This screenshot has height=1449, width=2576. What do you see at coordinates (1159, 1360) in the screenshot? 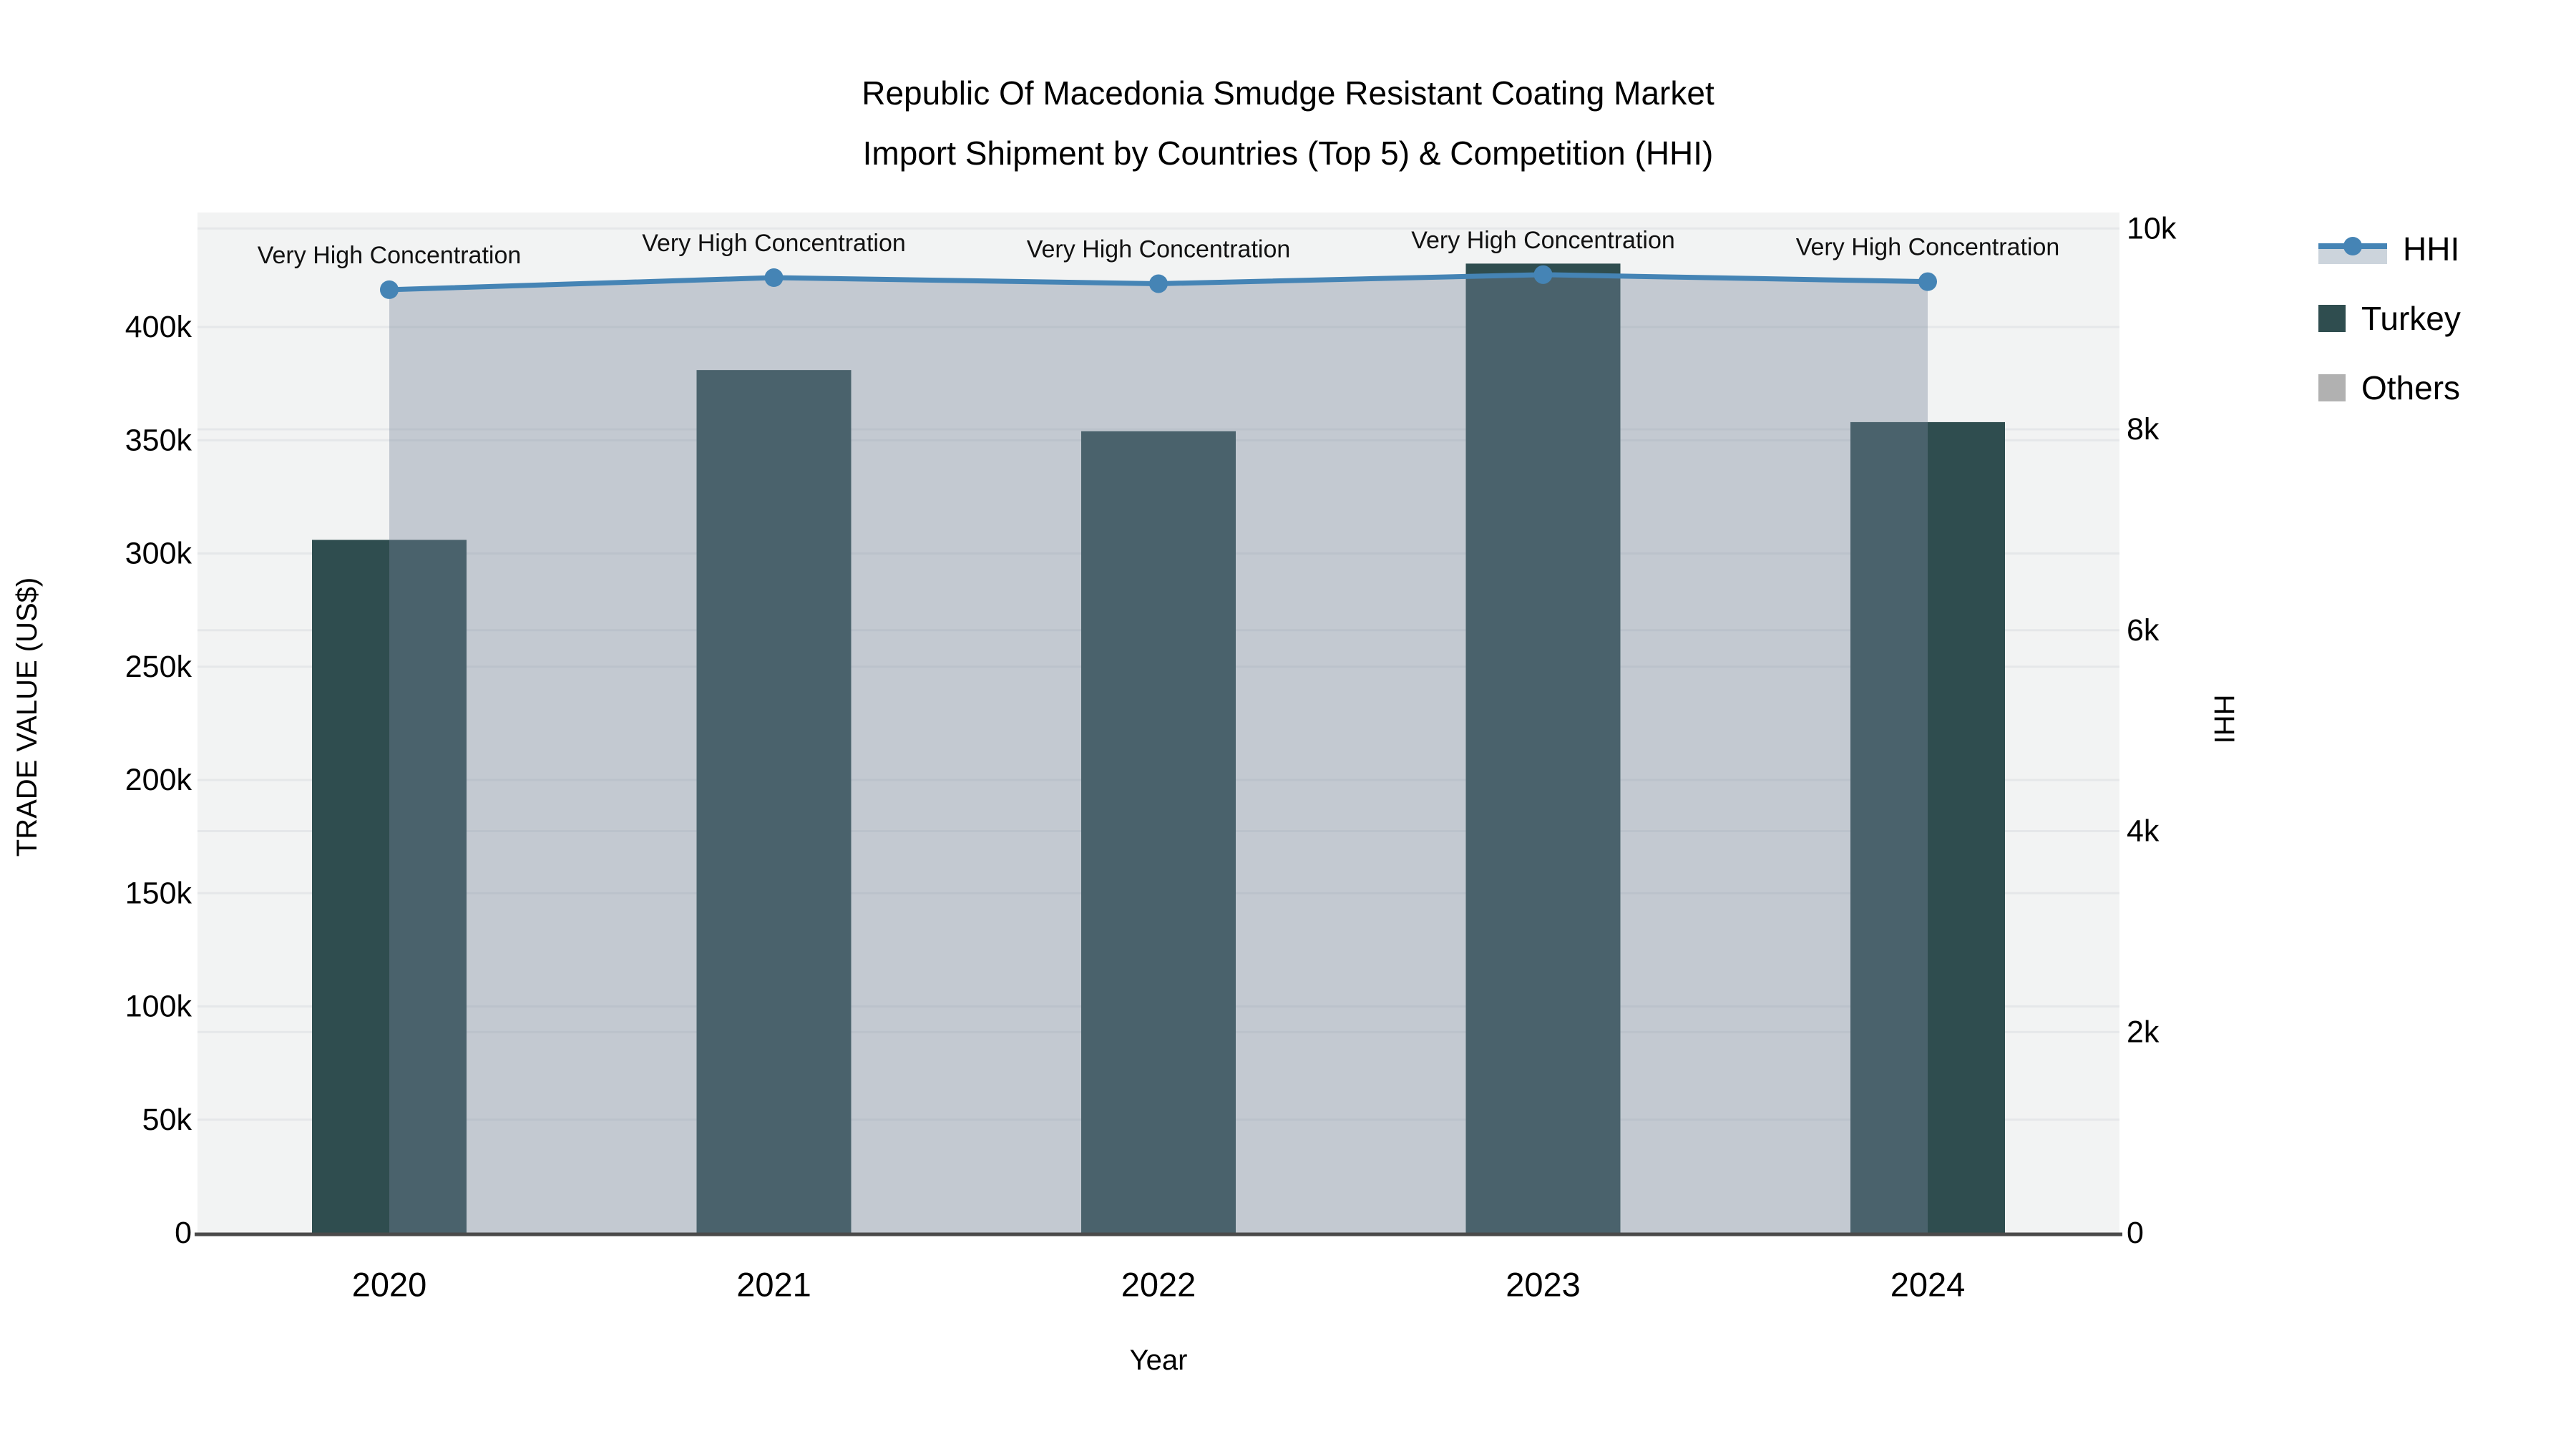
I see `x-axis-title: Year` at bounding box center [1159, 1360].